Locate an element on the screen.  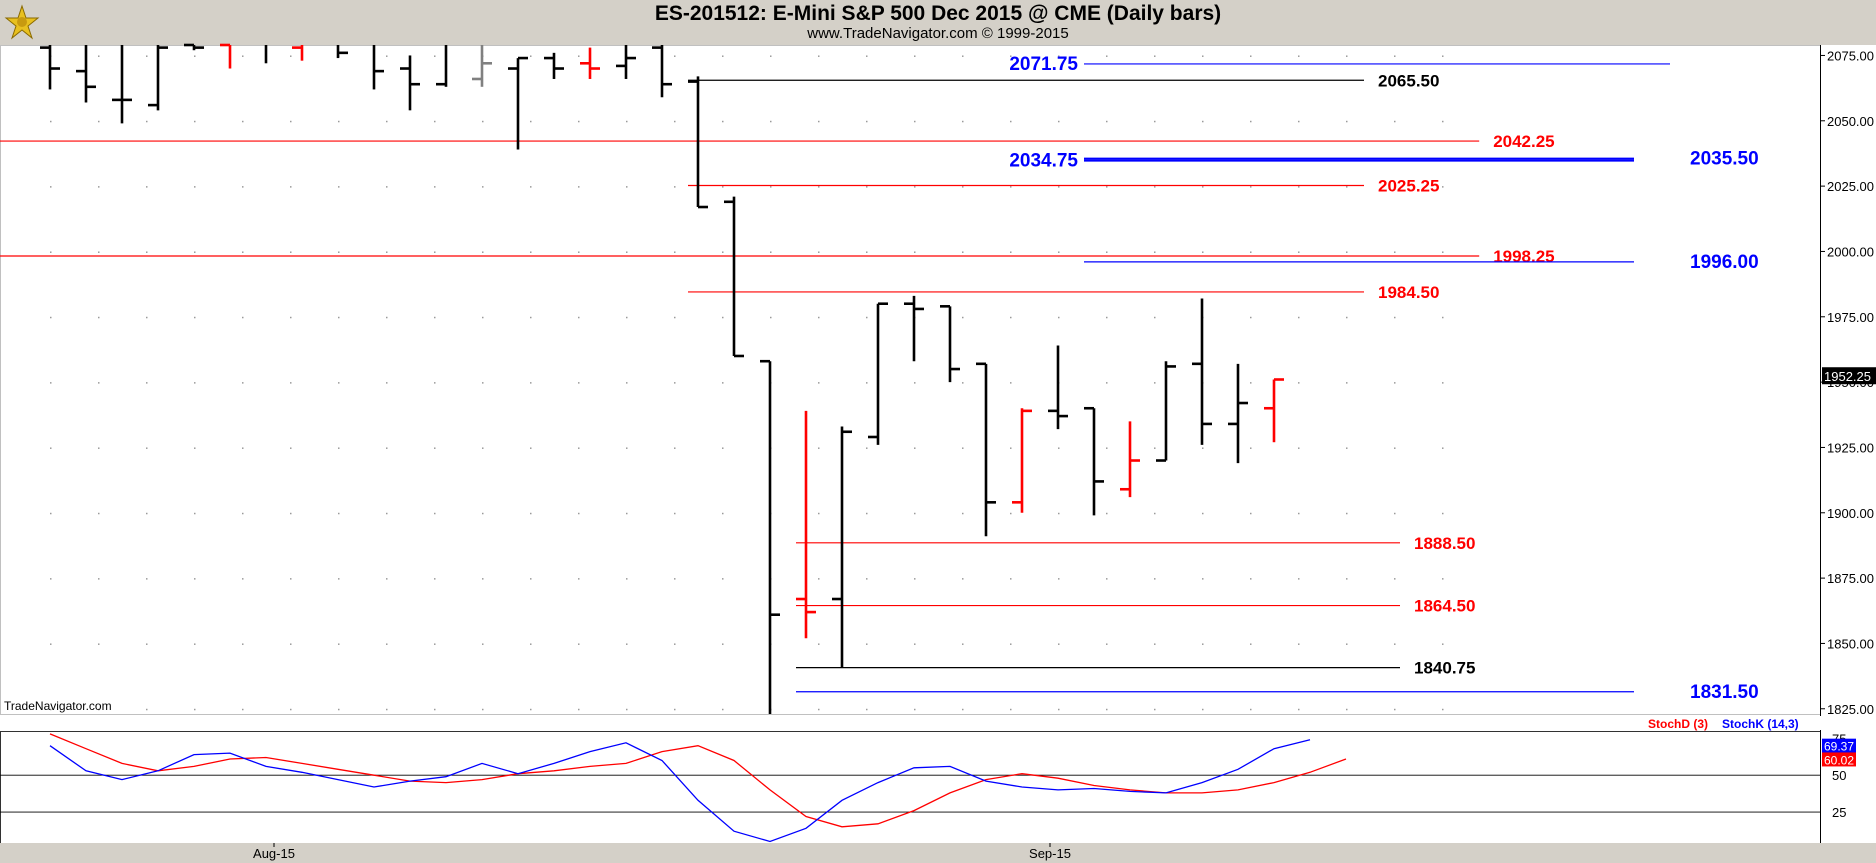
level-label: 2034.75 is located at coordinates (1043, 161).